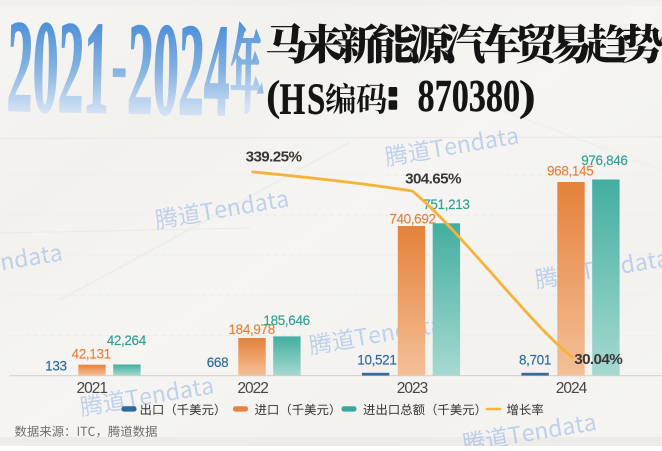  What do you see at coordinates (446, 204) in the screenshot?
I see `svg-text: 751,213` at bounding box center [446, 204].